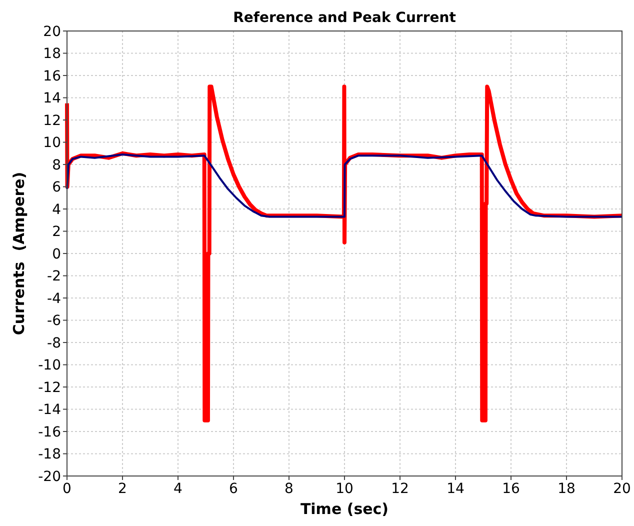  I want to click on y-tick-label: -2, so click(54, 276).